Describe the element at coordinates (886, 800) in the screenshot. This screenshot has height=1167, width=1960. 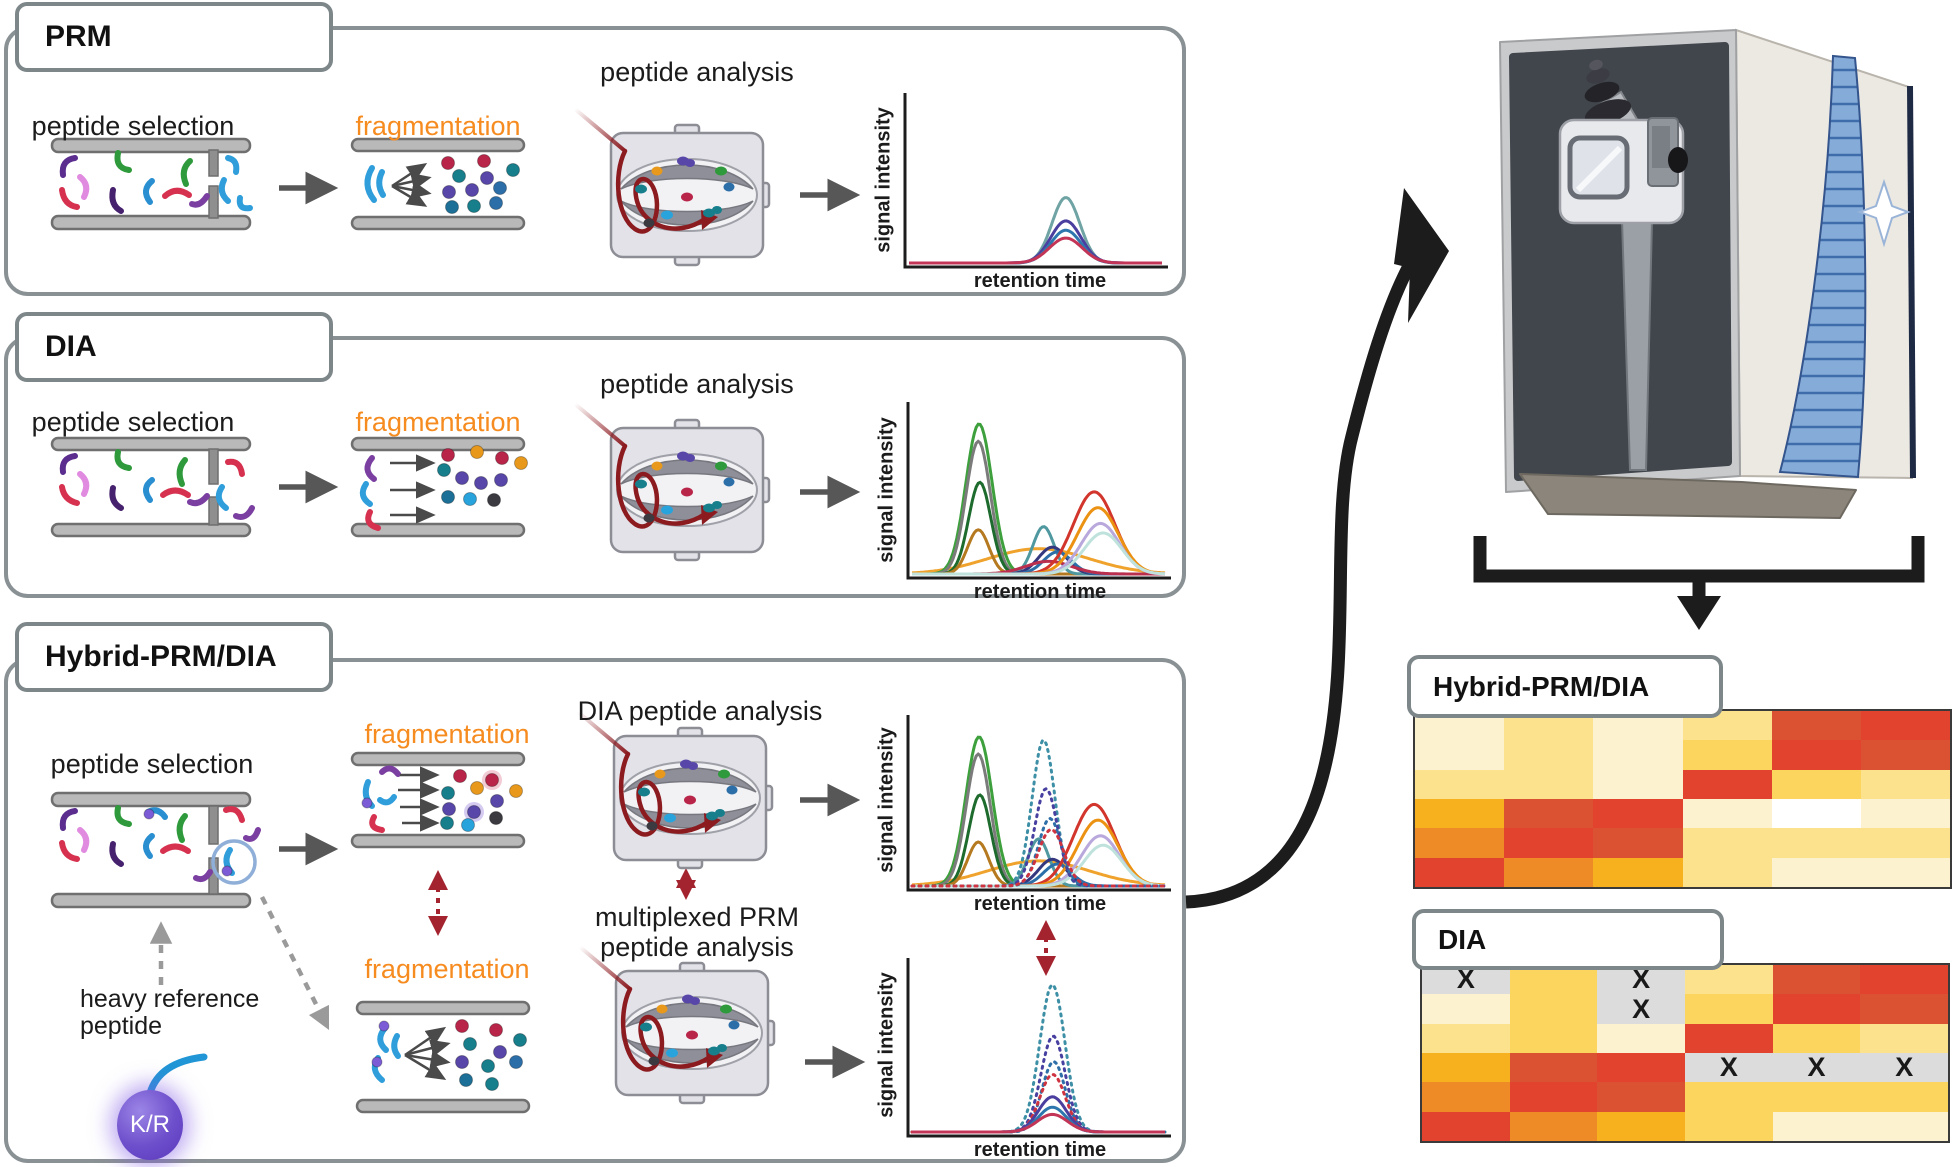
I see `hybrid-dia-y-axis-label: signal intensity` at that location.